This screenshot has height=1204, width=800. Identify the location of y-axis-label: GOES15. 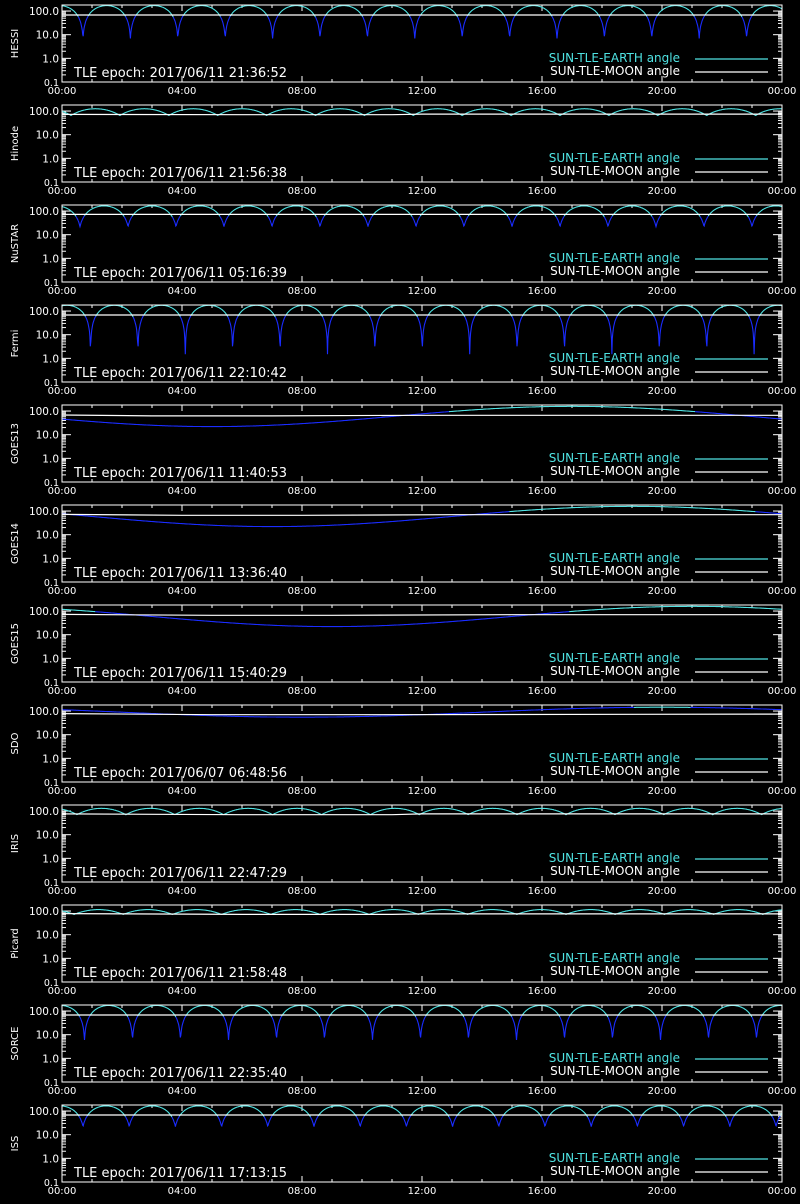
(15, 643).